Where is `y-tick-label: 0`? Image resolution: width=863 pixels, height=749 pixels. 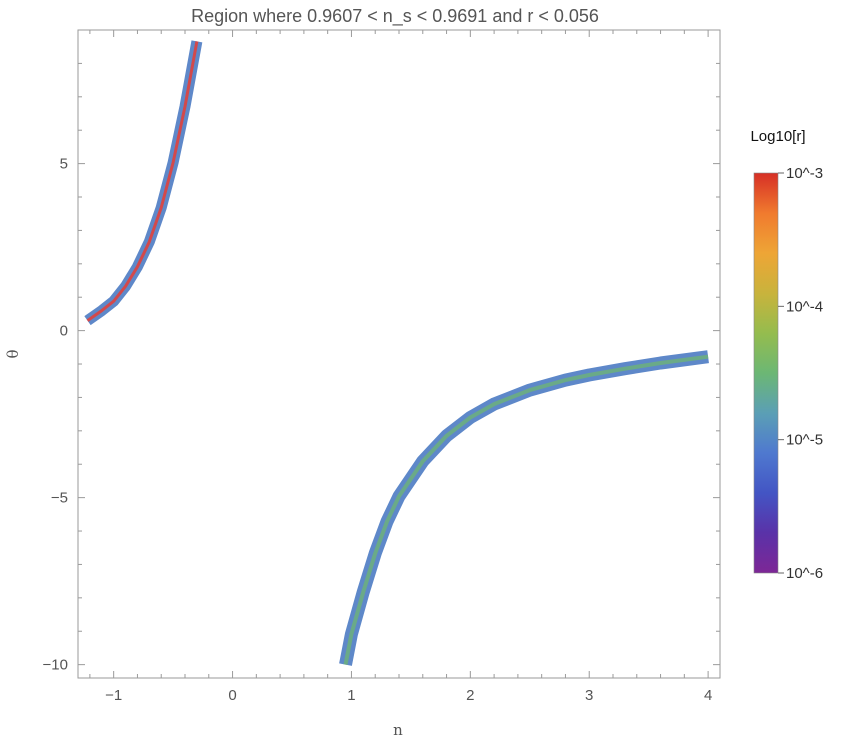
y-tick-label: 0 is located at coordinates (64, 331).